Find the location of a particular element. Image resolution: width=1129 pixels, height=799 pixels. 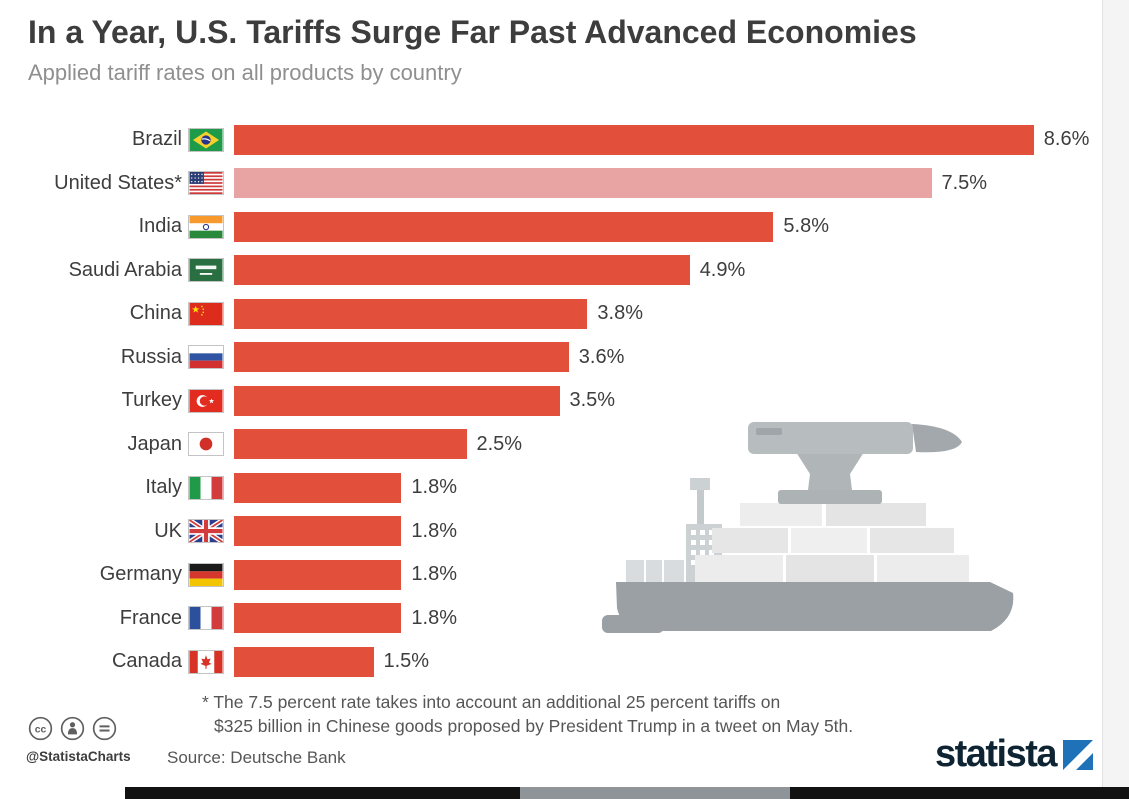

ship-anvil-illustration is located at coordinates (808, 527).